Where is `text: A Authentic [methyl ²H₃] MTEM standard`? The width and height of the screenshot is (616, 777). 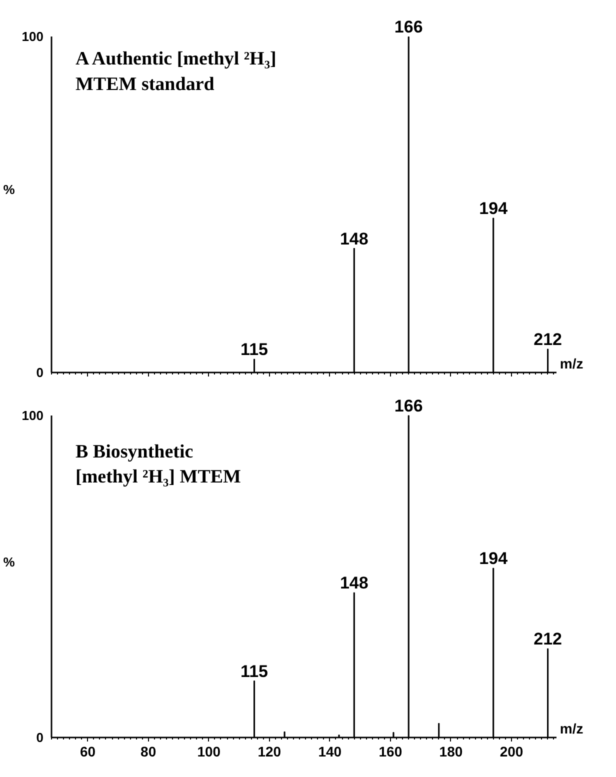
text: A Authentic [methyl ²H₃] MTEM standard is located at coordinates (176, 71).